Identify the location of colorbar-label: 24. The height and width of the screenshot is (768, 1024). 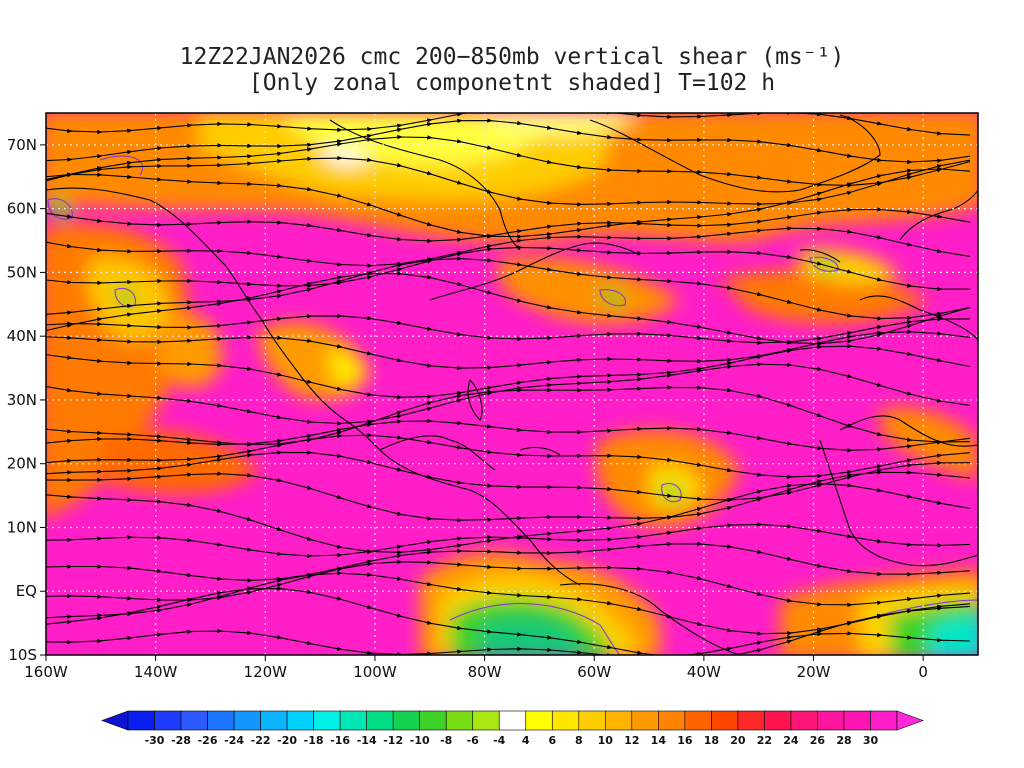
(791, 740).